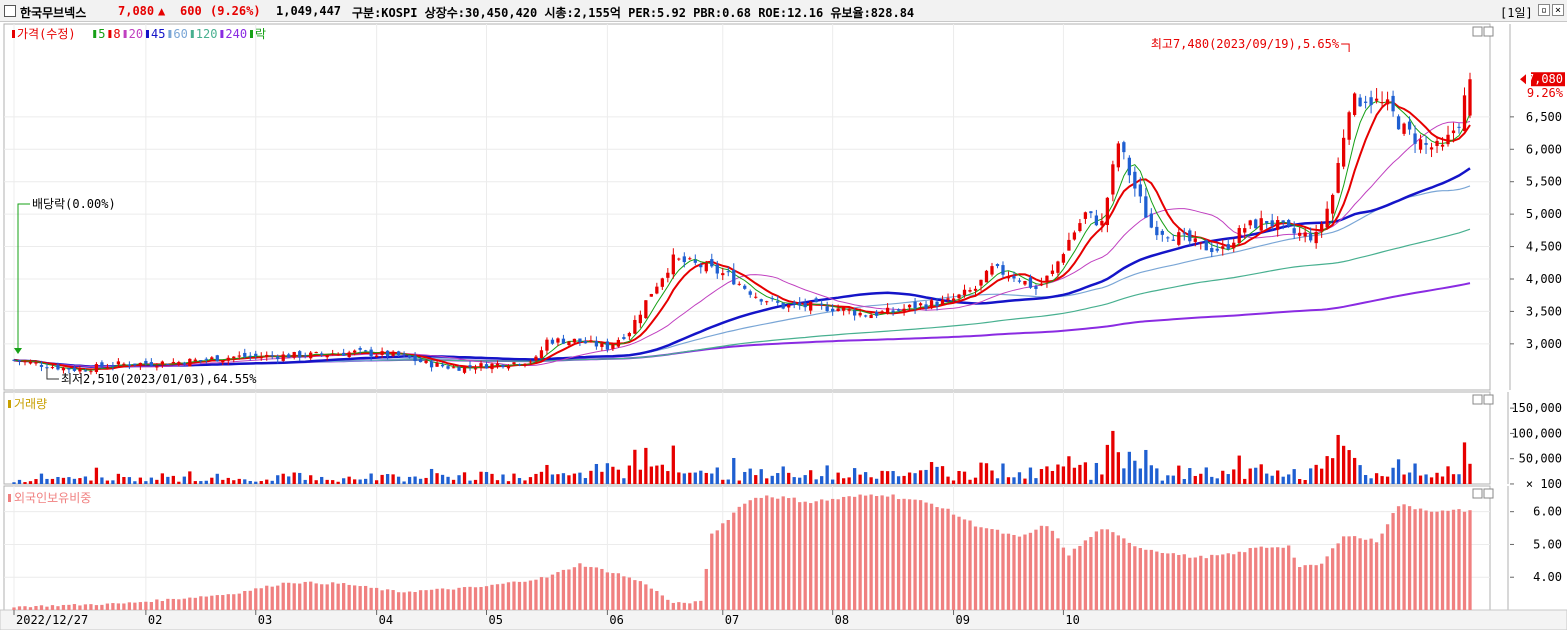 The height and width of the screenshot is (630, 1567). What do you see at coordinates (1547, 544) in the screenshot?
I see `foreign-tick-label: 5.00` at bounding box center [1547, 544].